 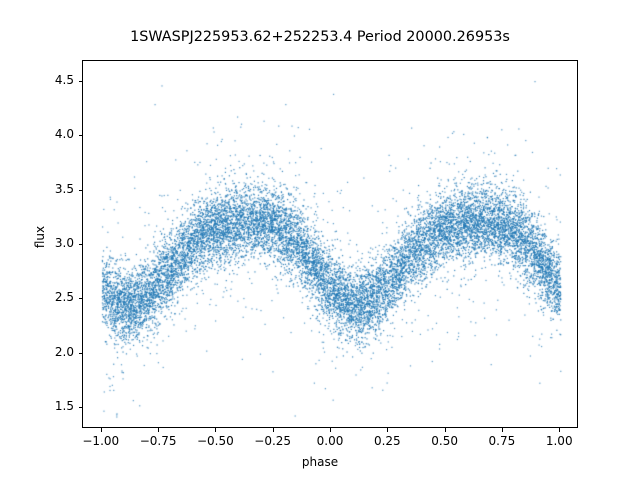 I want to click on x-tick-label: 1.00, so click(x=559, y=441).